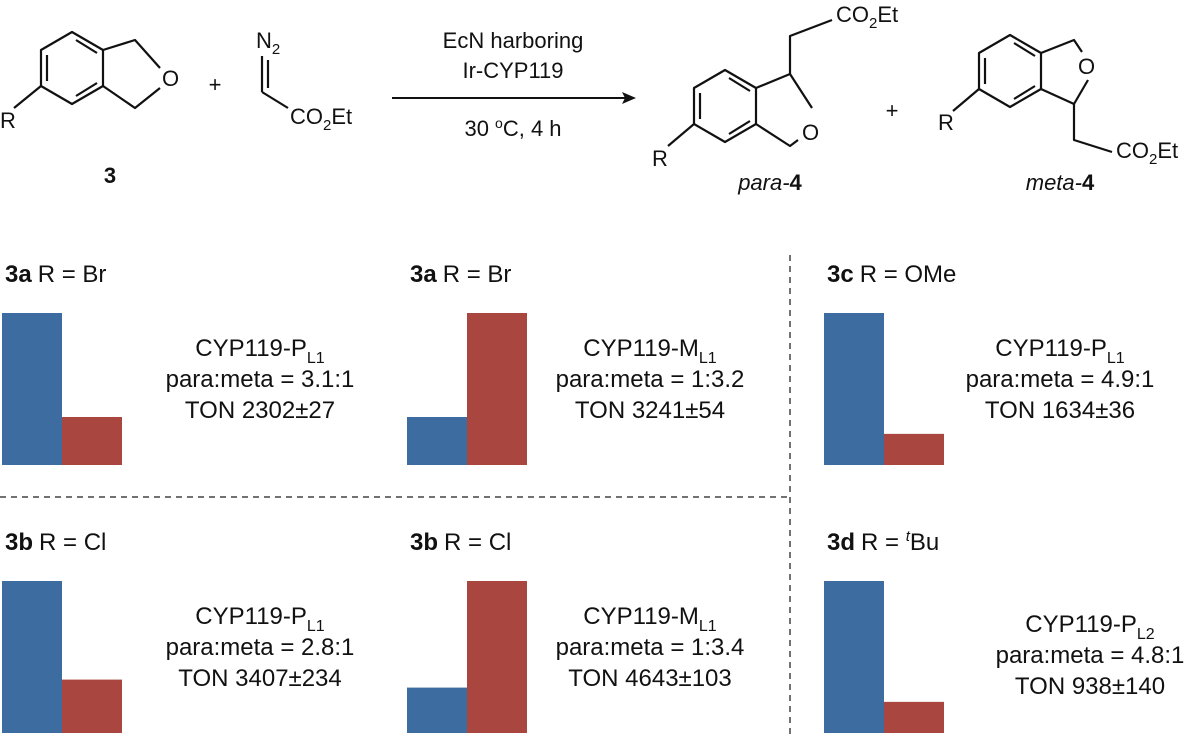 This screenshot has width=1200, height=734. What do you see at coordinates (1060, 379) in the screenshot?
I see `ratio: para:meta = 4.9:1` at bounding box center [1060, 379].